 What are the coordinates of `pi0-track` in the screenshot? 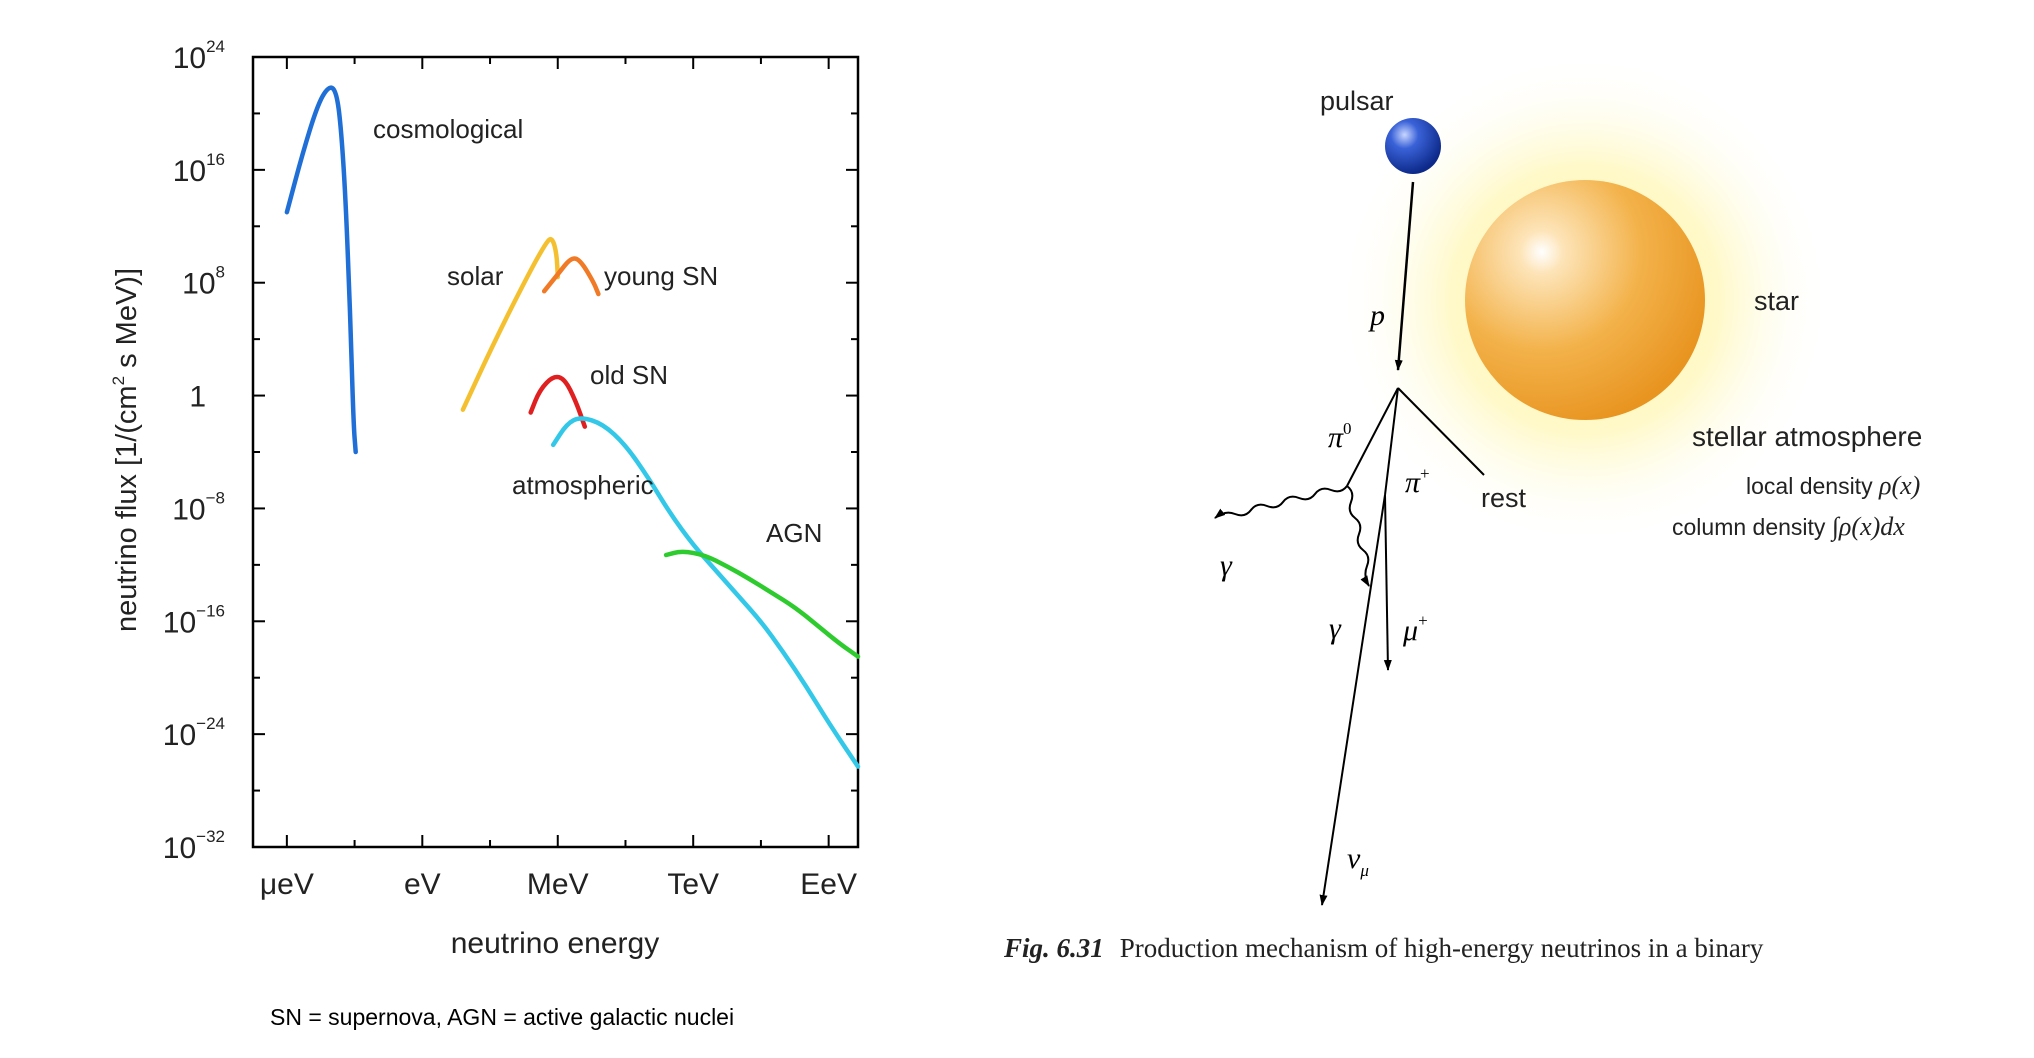 It's located at (1372, 437).